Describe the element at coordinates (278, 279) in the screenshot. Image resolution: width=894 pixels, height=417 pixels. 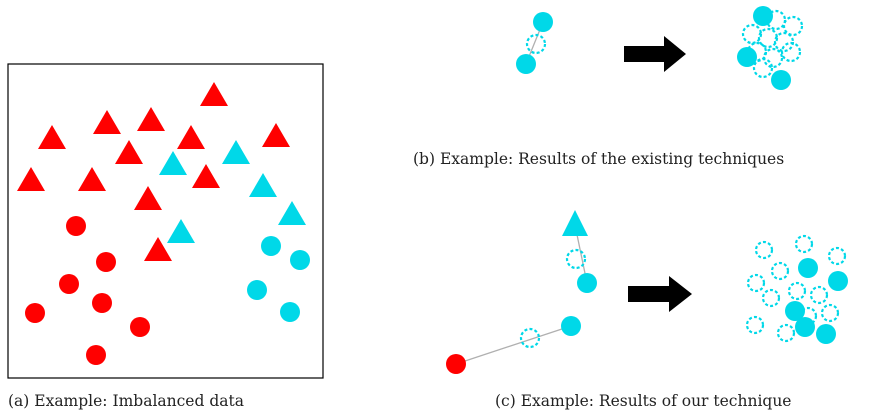
I see `minority-circles` at that location.